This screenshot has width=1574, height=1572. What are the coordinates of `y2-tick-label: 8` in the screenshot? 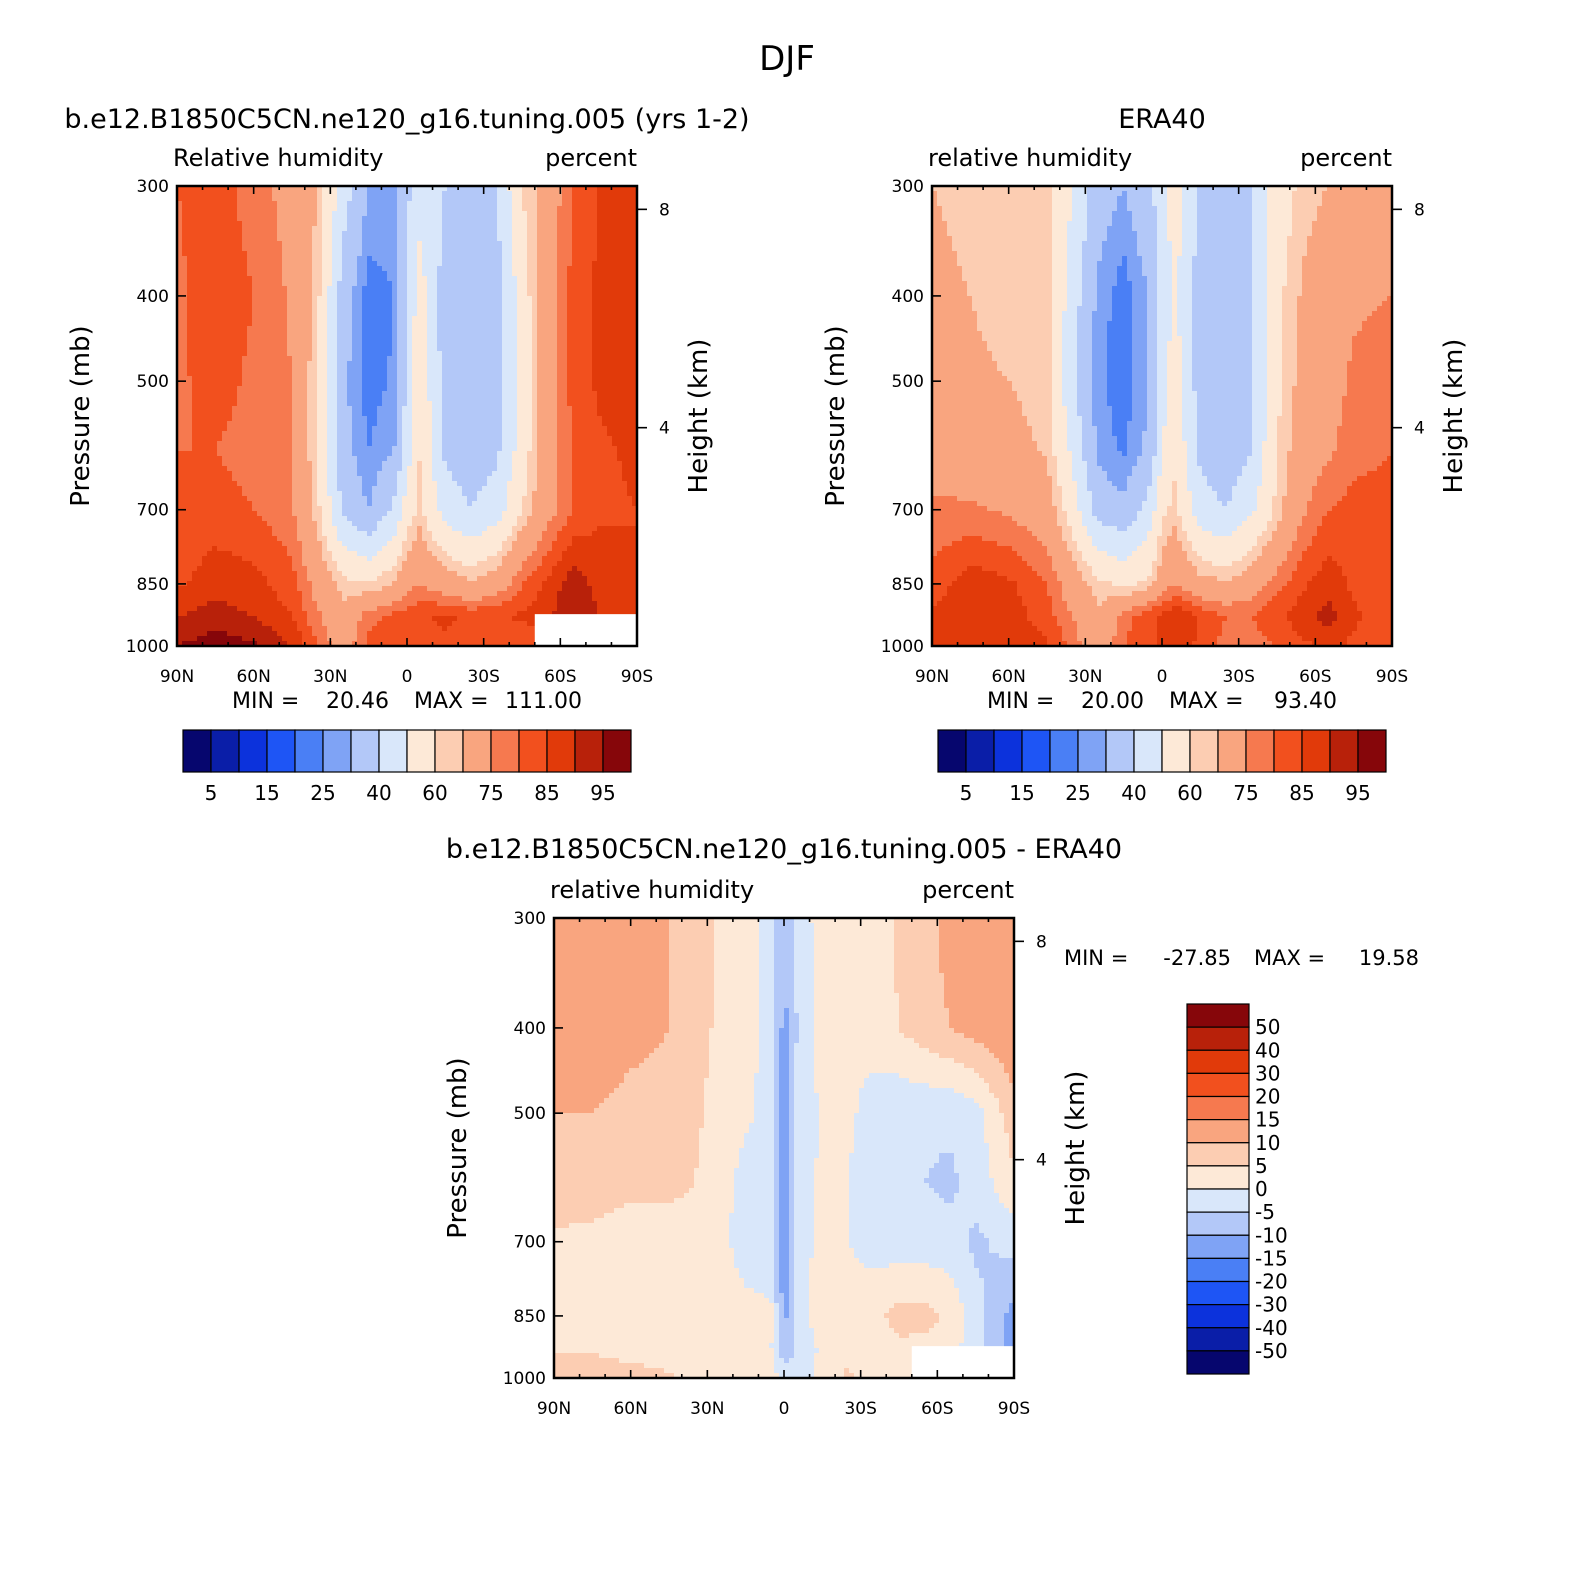 It's located at (1419, 210).